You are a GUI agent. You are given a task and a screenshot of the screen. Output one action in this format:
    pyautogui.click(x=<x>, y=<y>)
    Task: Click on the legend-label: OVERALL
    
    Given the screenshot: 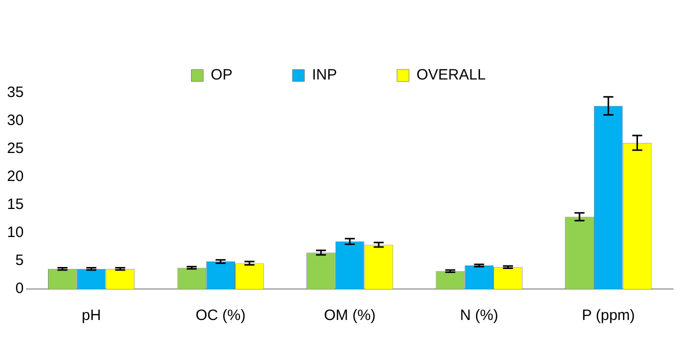 What is the action you would take?
    pyautogui.click(x=451, y=75)
    